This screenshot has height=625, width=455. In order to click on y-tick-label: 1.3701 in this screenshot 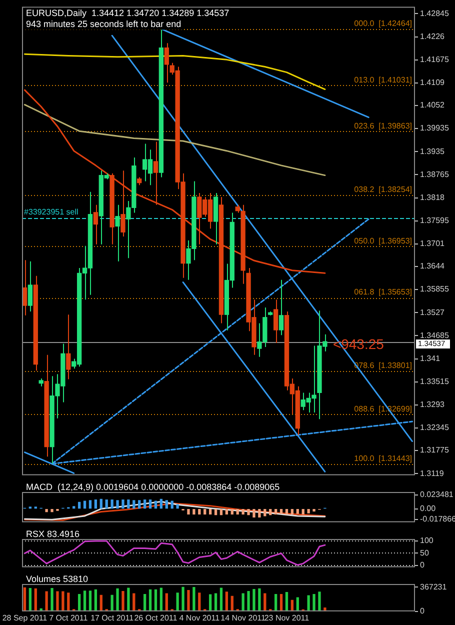, I will do `click(433, 243)`.